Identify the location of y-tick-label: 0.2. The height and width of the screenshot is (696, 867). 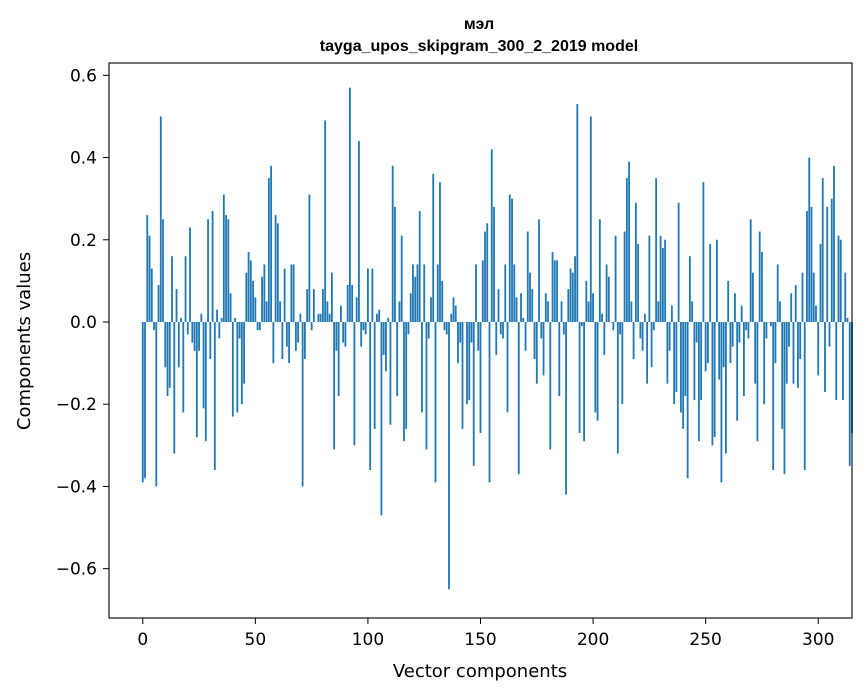
(83, 241).